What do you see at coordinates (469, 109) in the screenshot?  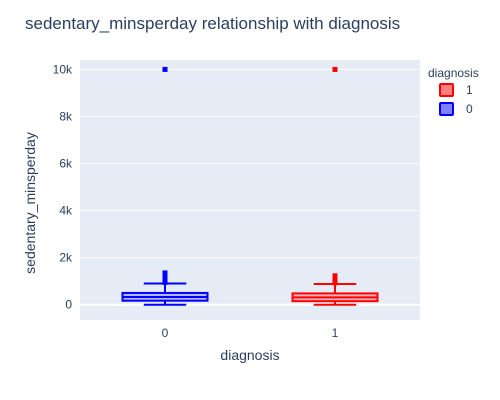 I see `legend-label: 0` at bounding box center [469, 109].